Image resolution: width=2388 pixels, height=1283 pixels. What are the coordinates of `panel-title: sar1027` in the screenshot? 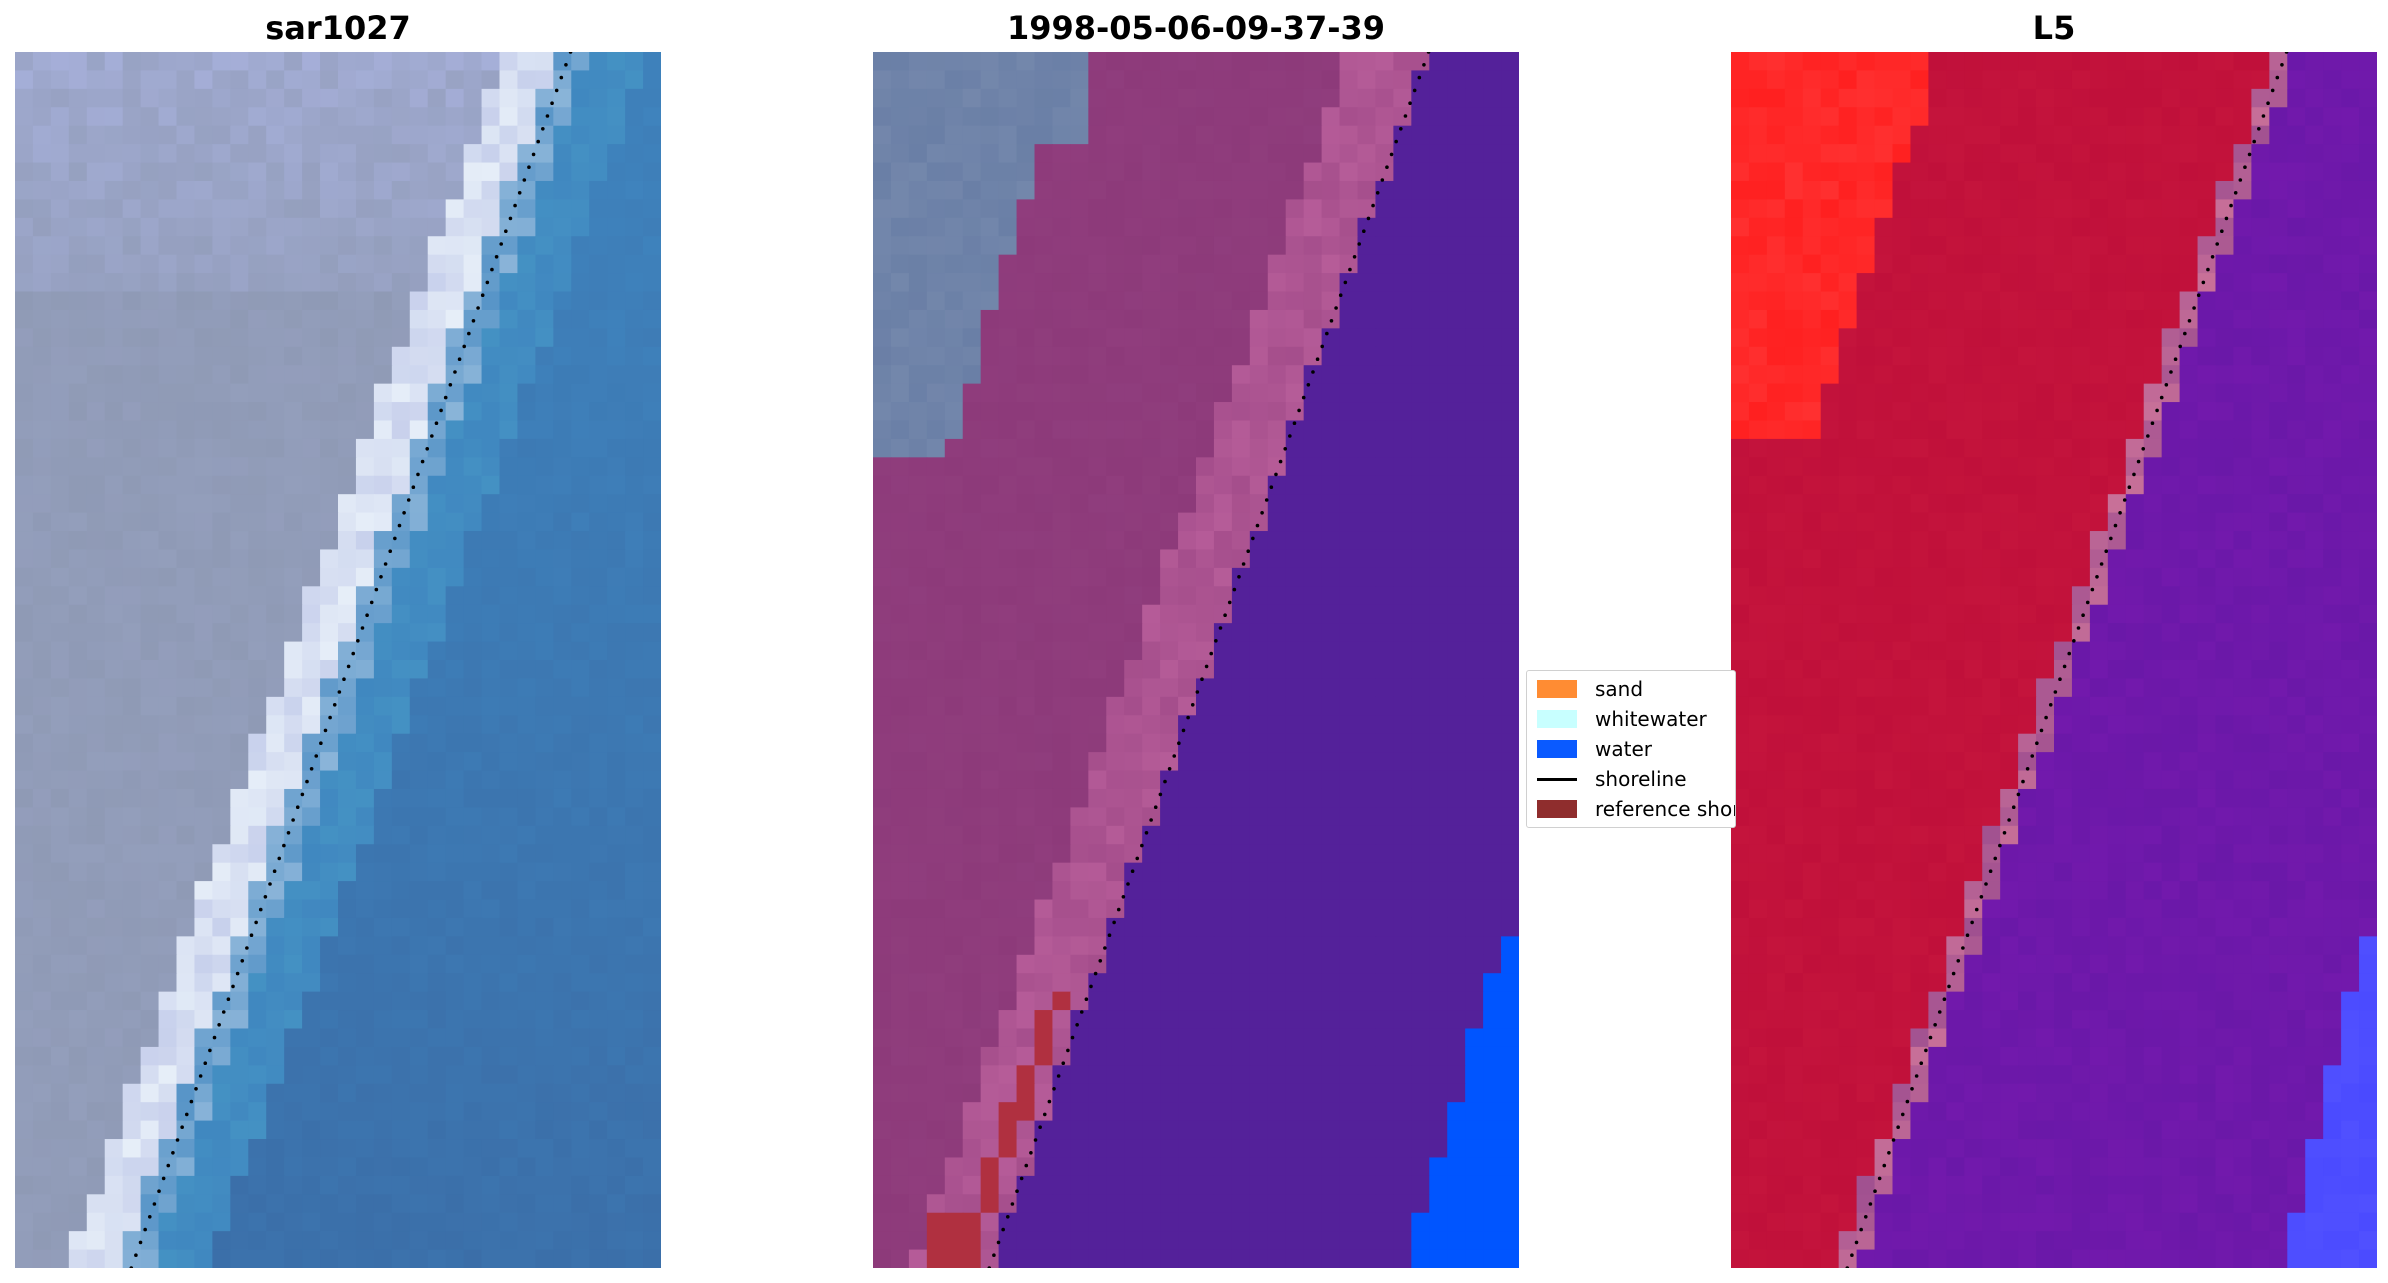 It's located at (338, 28).